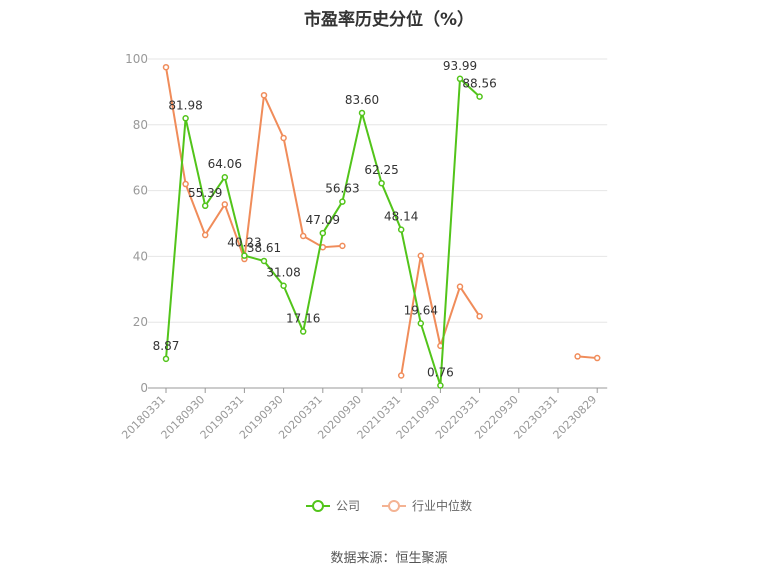 This screenshot has height=575, width=778. What do you see at coordinates (332, 505) in the screenshot?
I see `legend-item-company: 公司` at bounding box center [332, 505].